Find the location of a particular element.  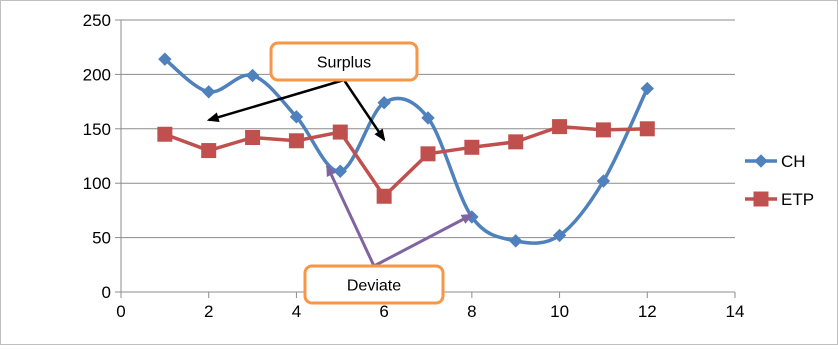

annotation-label: Surplus is located at coordinates (344, 63).